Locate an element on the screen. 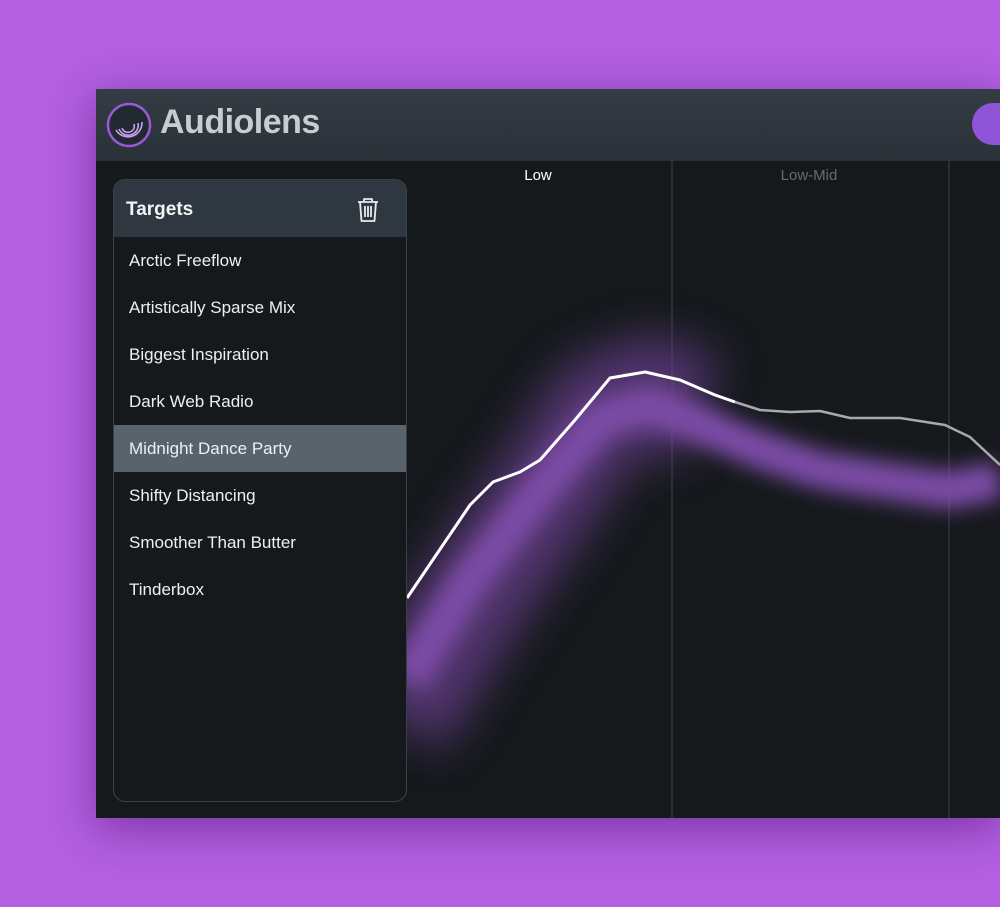 The width and height of the screenshot is (1000, 907). target-item: Smoother Than Butter is located at coordinates (212, 542).